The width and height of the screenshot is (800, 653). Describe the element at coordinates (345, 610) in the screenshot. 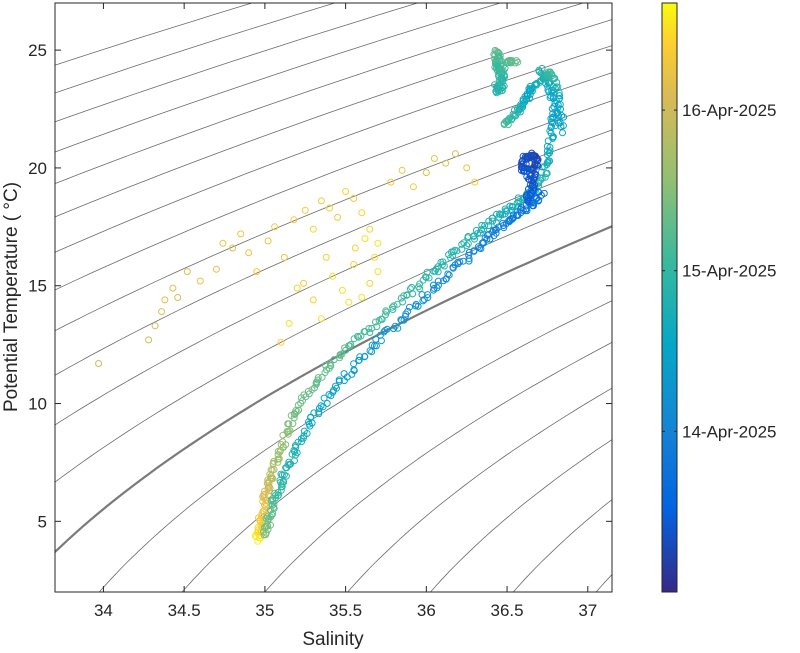

I see `x-tick-label: 35.5` at that location.